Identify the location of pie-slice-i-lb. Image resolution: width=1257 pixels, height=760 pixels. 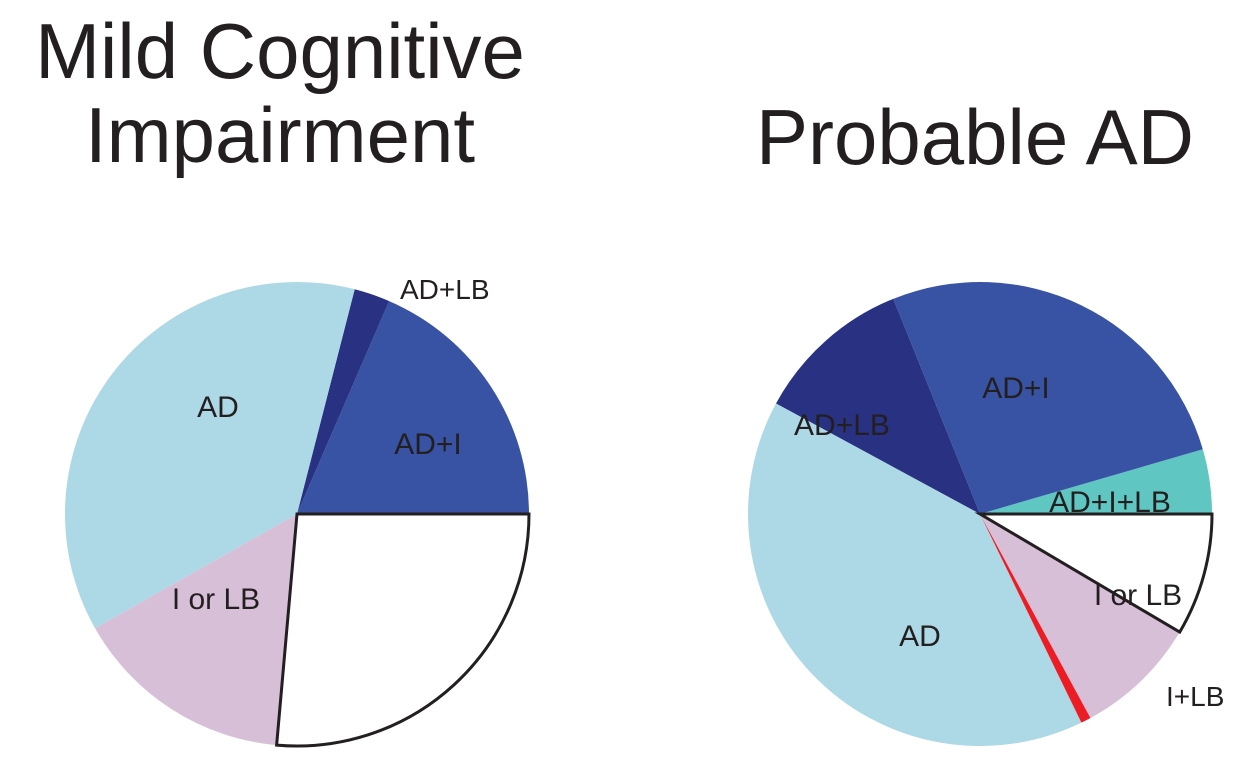
(1035, 618).